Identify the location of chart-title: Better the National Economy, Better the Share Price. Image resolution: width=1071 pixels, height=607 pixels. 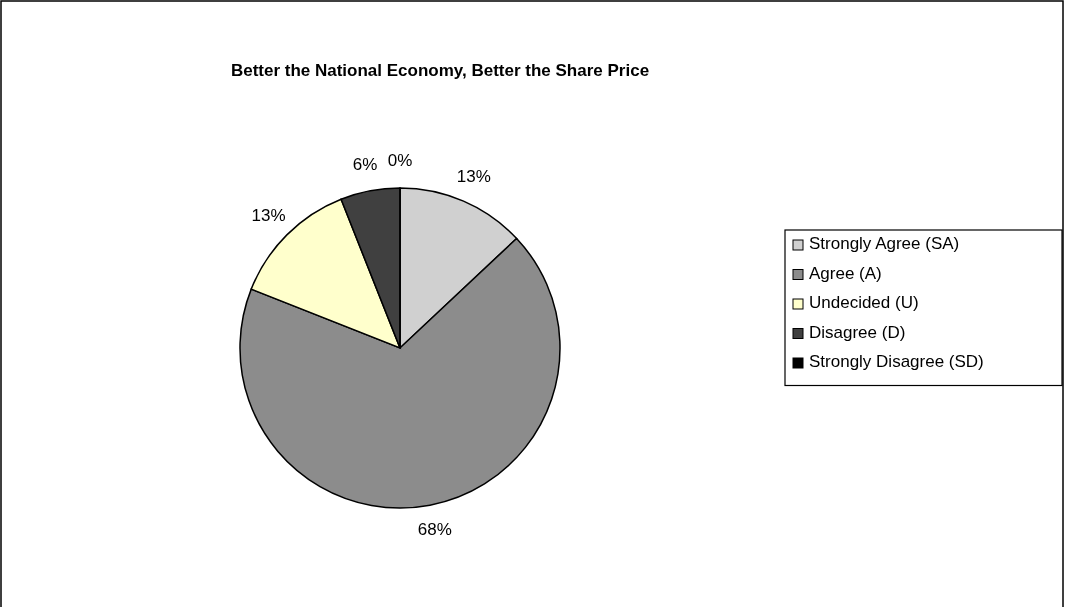
(440, 70).